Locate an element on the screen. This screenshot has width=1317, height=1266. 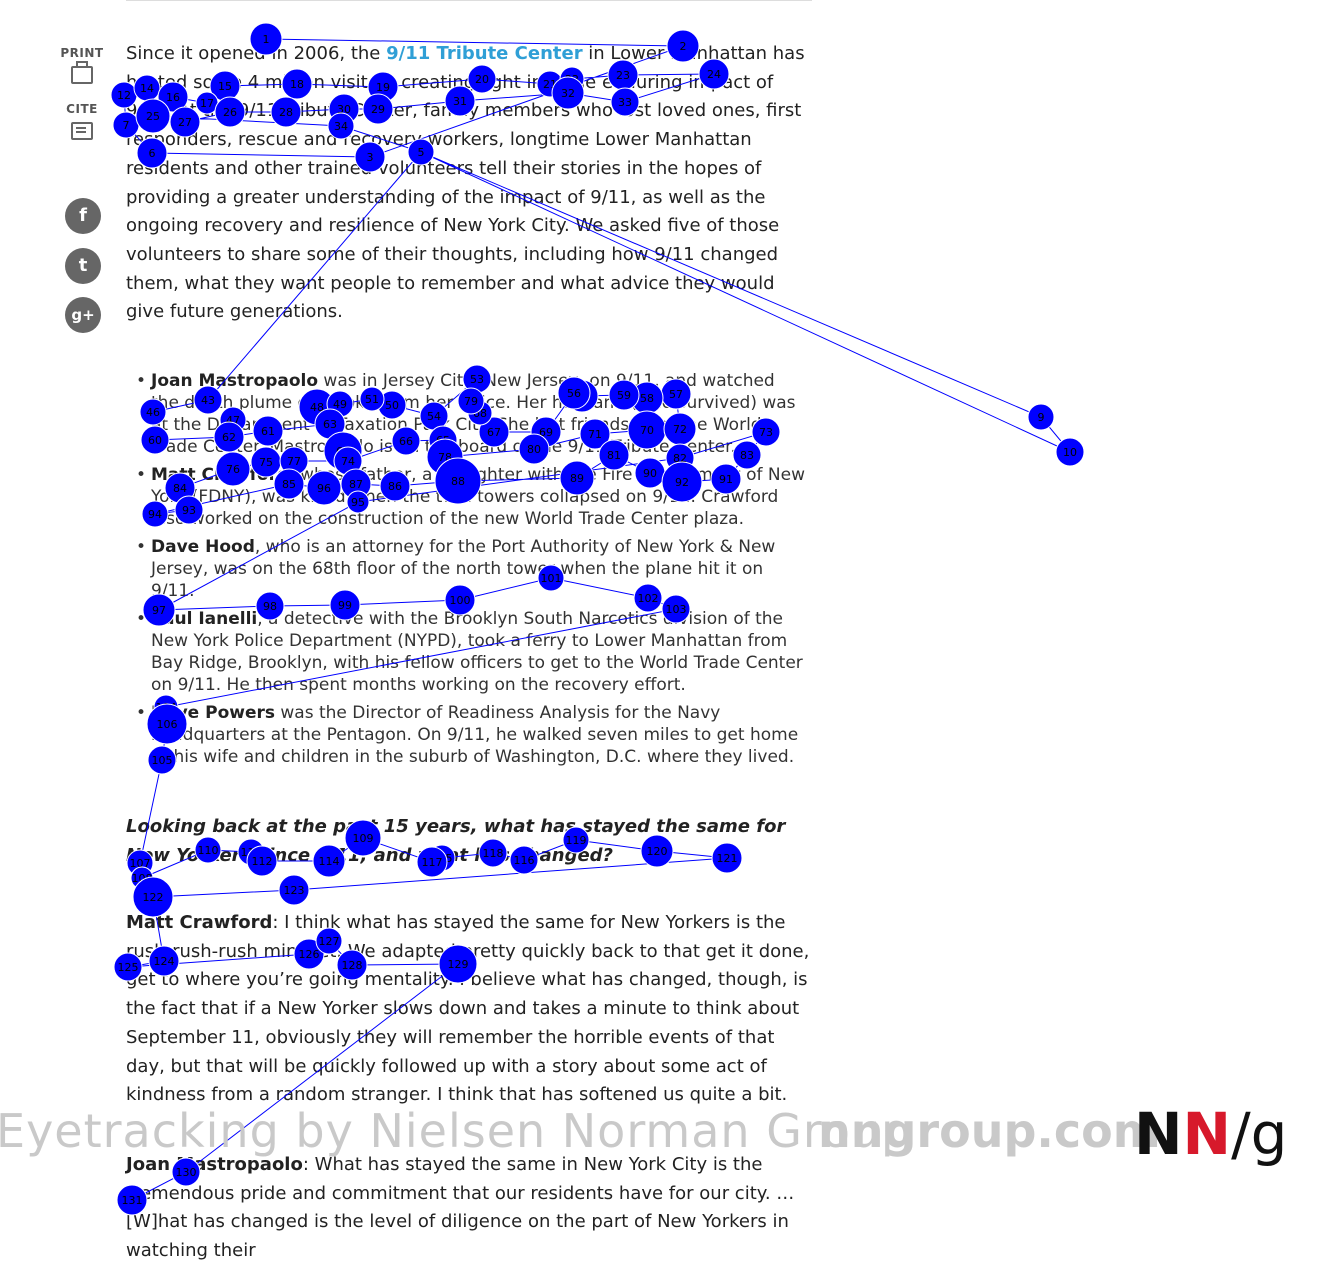
bio-name: Matt Crawford is located at coordinates (220, 475).